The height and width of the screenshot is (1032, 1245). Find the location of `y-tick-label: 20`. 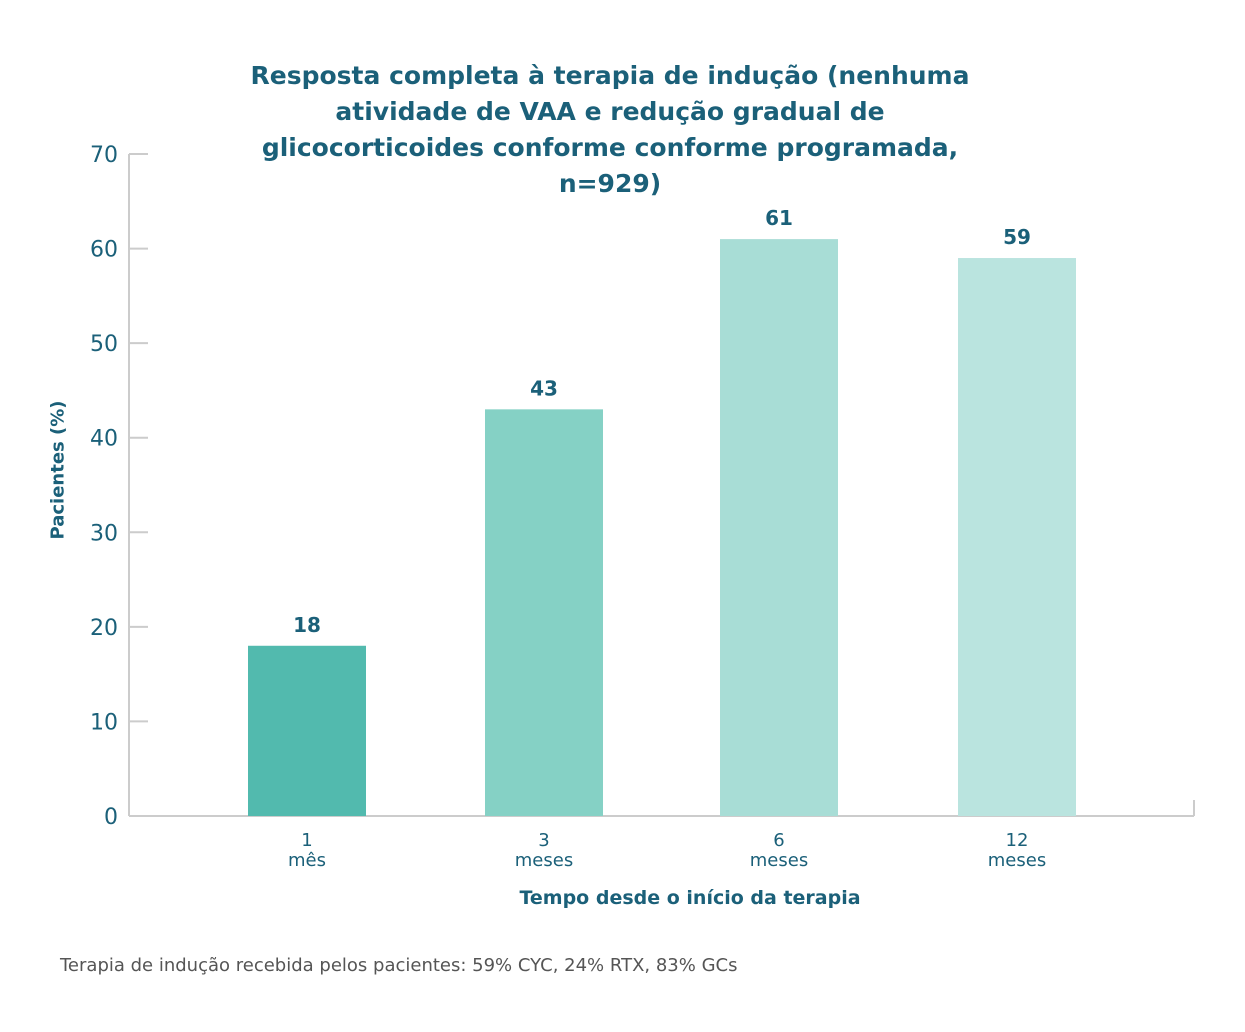

y-tick-label: 20 is located at coordinates (104, 628).